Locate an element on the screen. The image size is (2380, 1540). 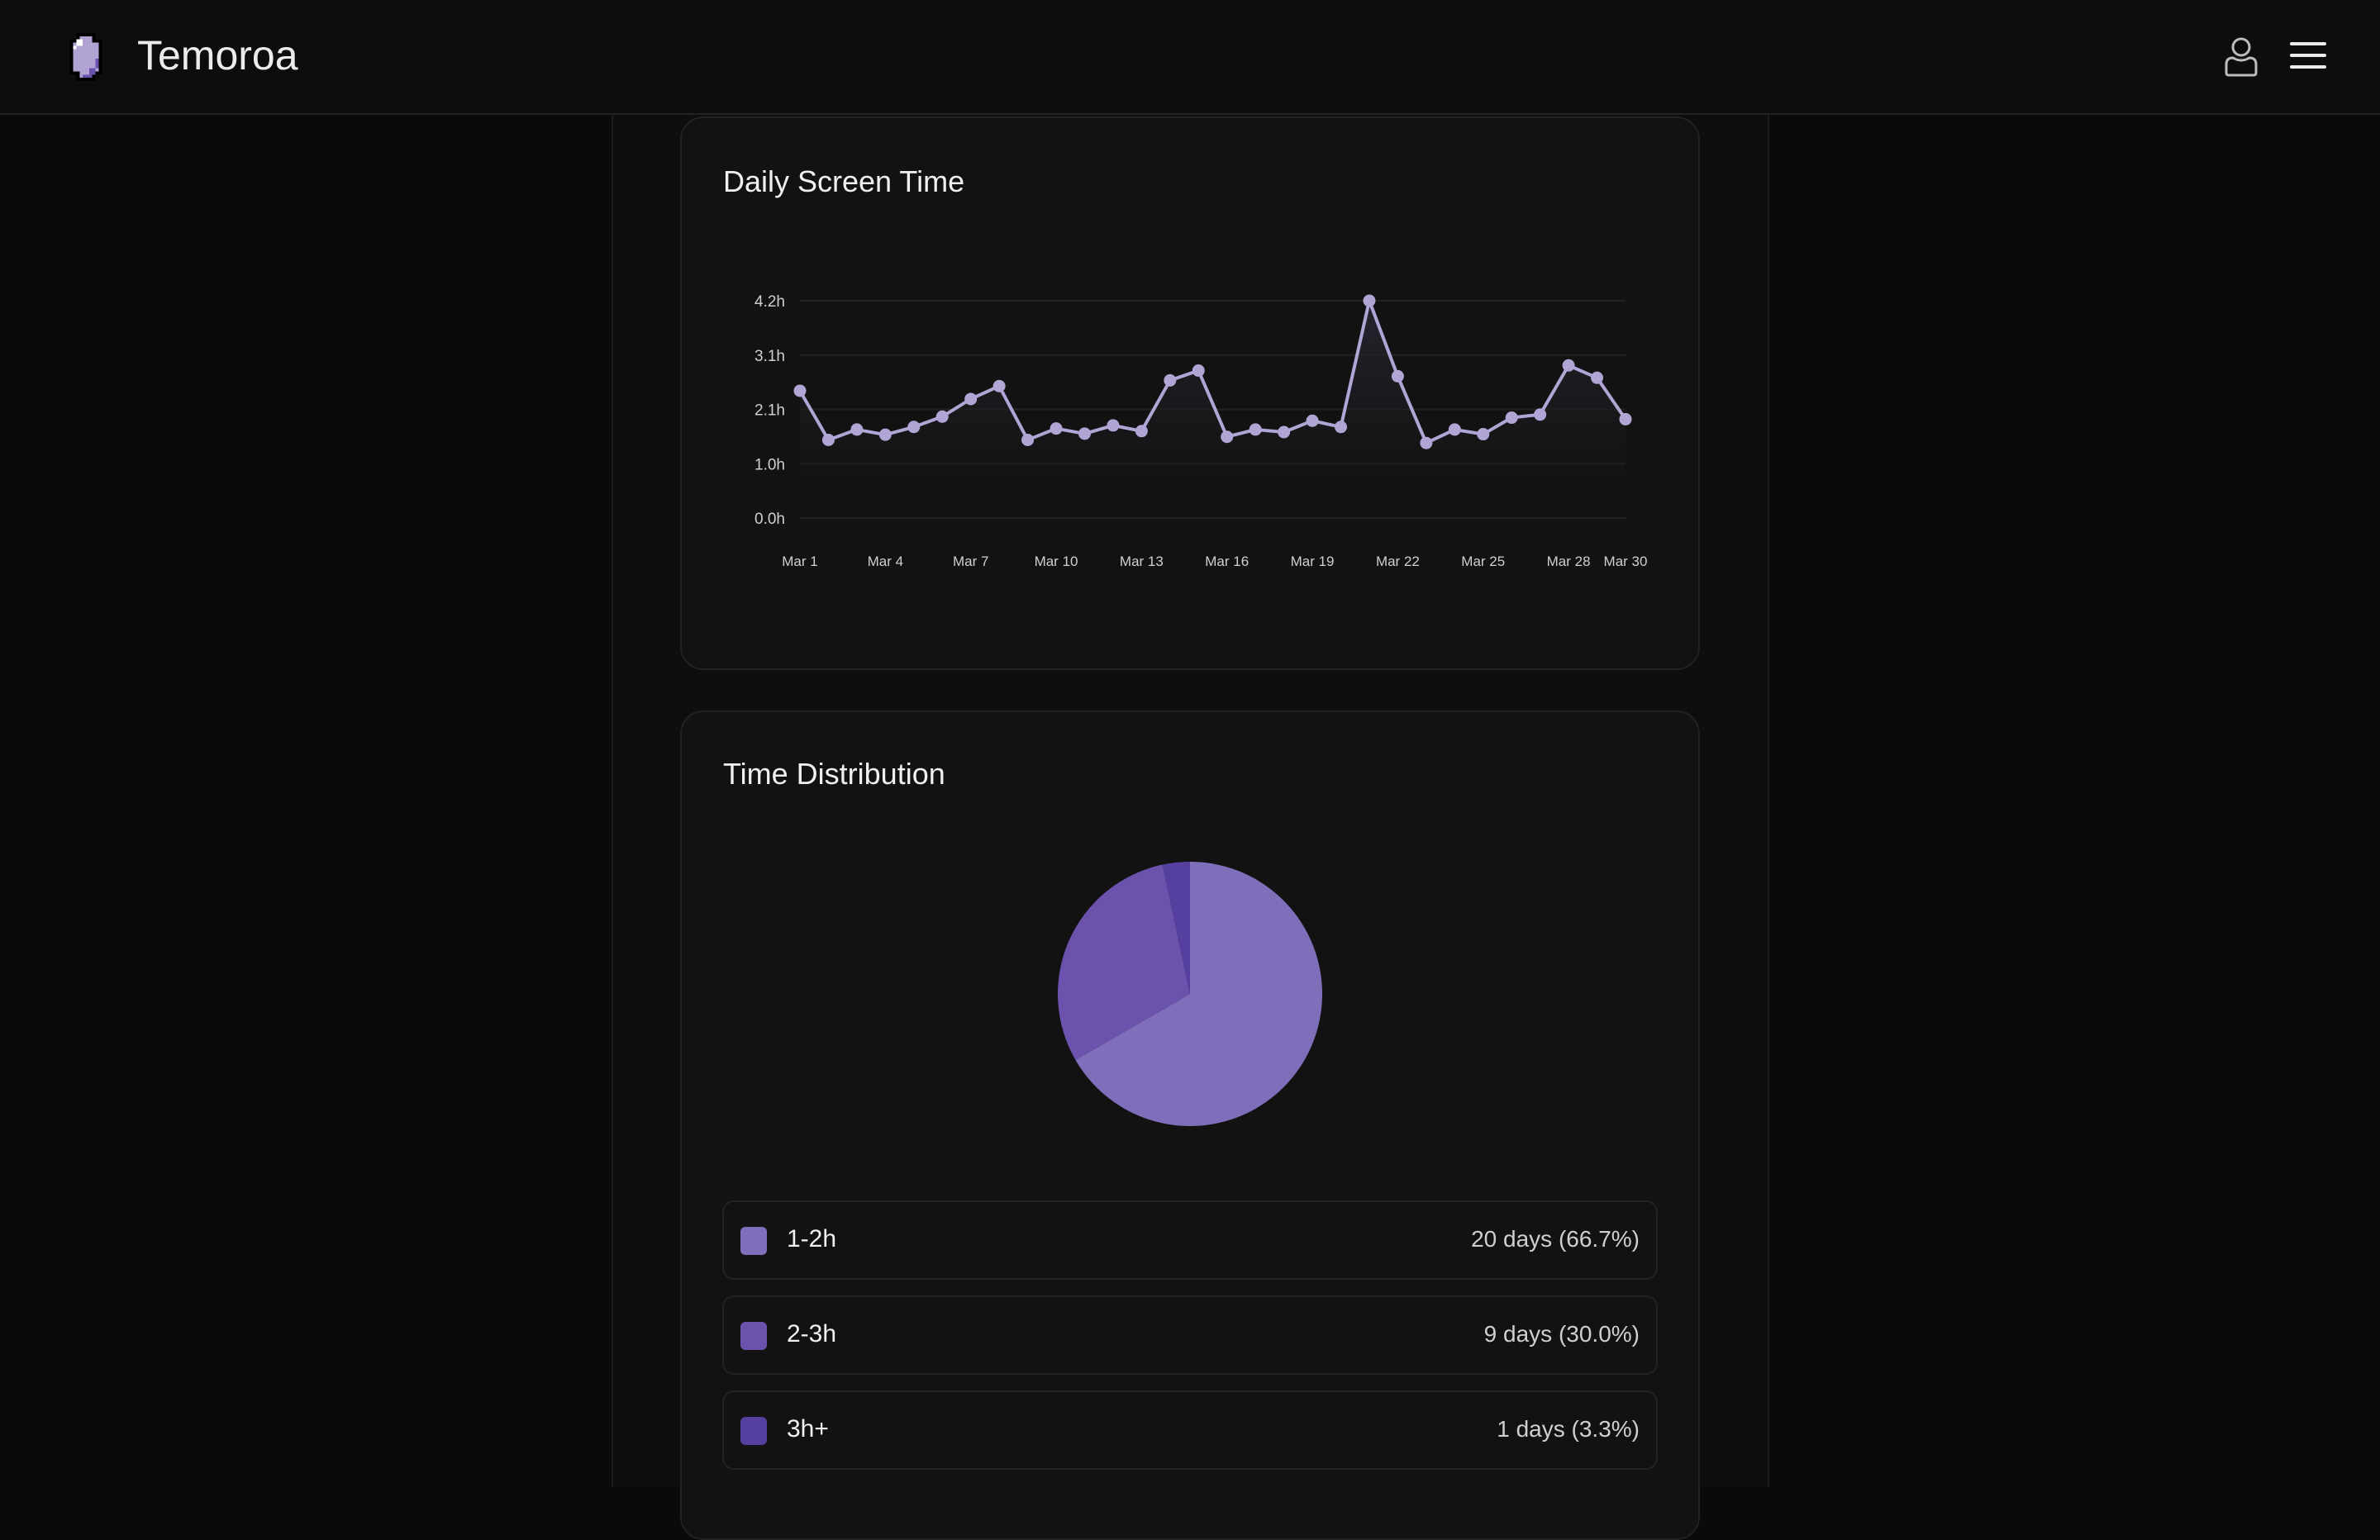
area-fill is located at coordinates (1213, 409).